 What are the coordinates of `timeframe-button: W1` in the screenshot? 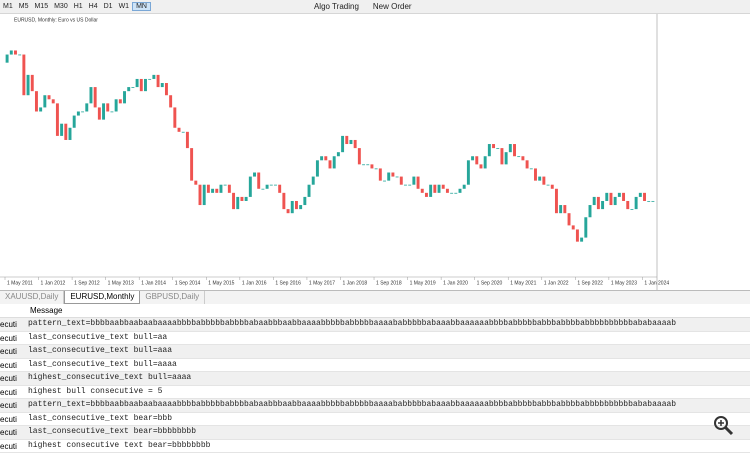 It's located at (124, 6).